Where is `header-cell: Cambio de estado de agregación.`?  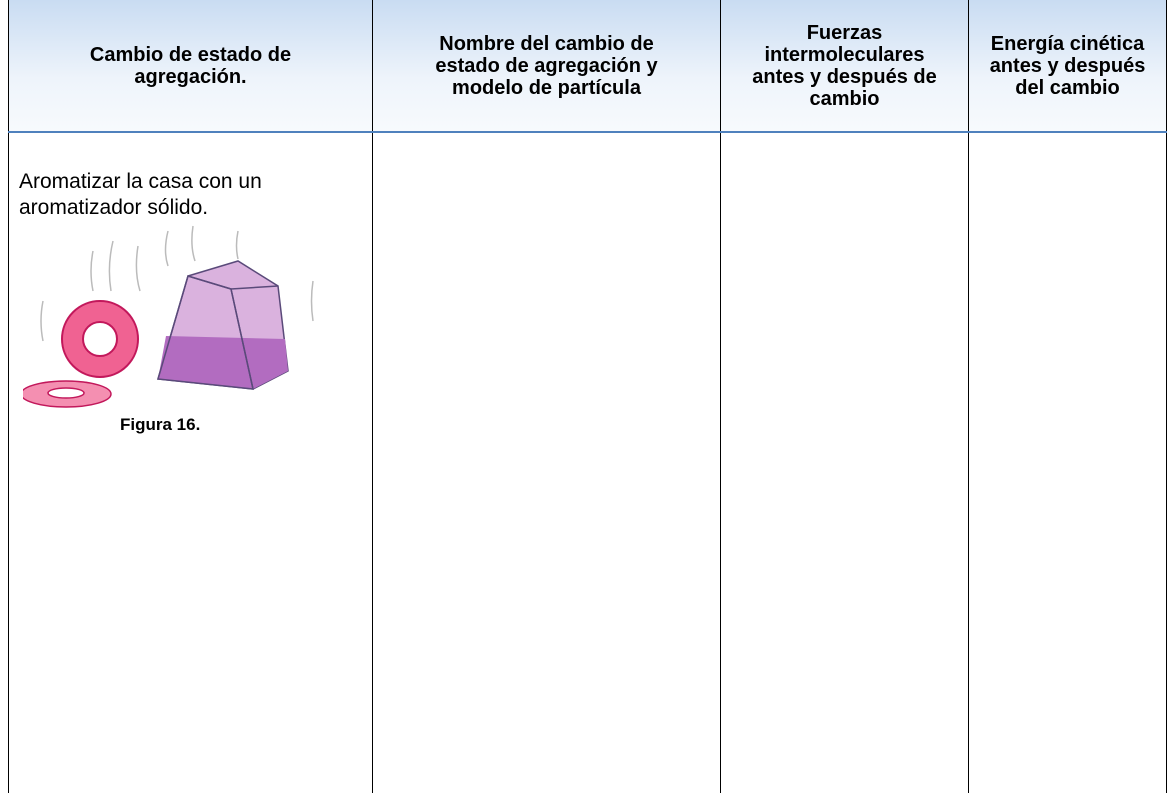 header-cell: Cambio de estado de agregación. is located at coordinates (190, 66).